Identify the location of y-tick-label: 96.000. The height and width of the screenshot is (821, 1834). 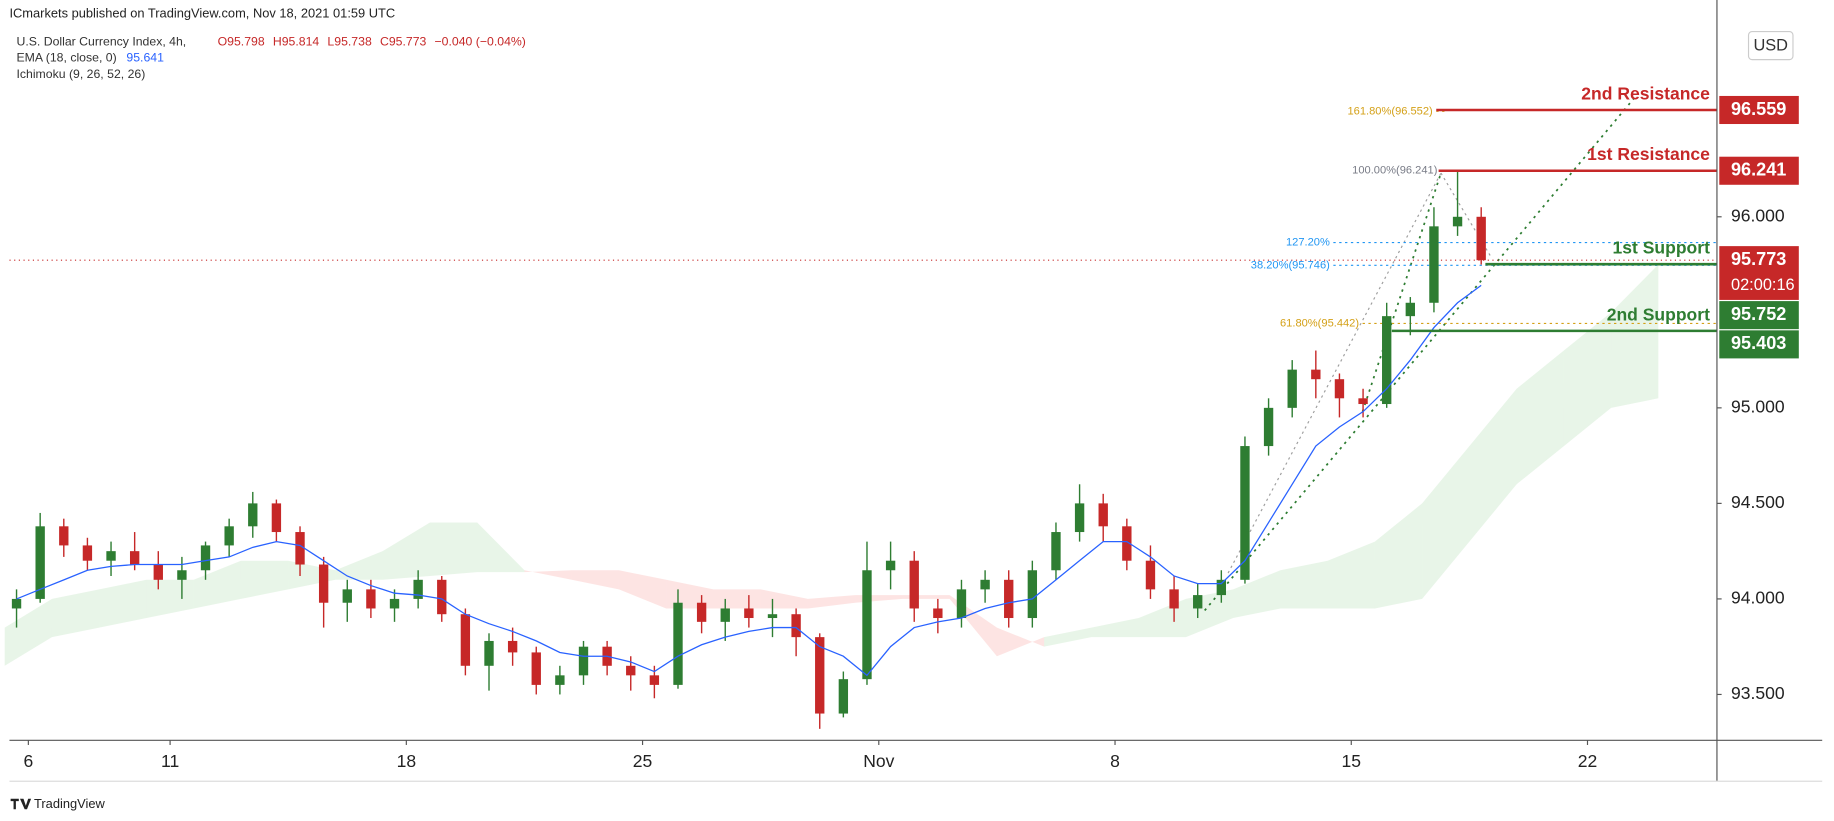
(1758, 215).